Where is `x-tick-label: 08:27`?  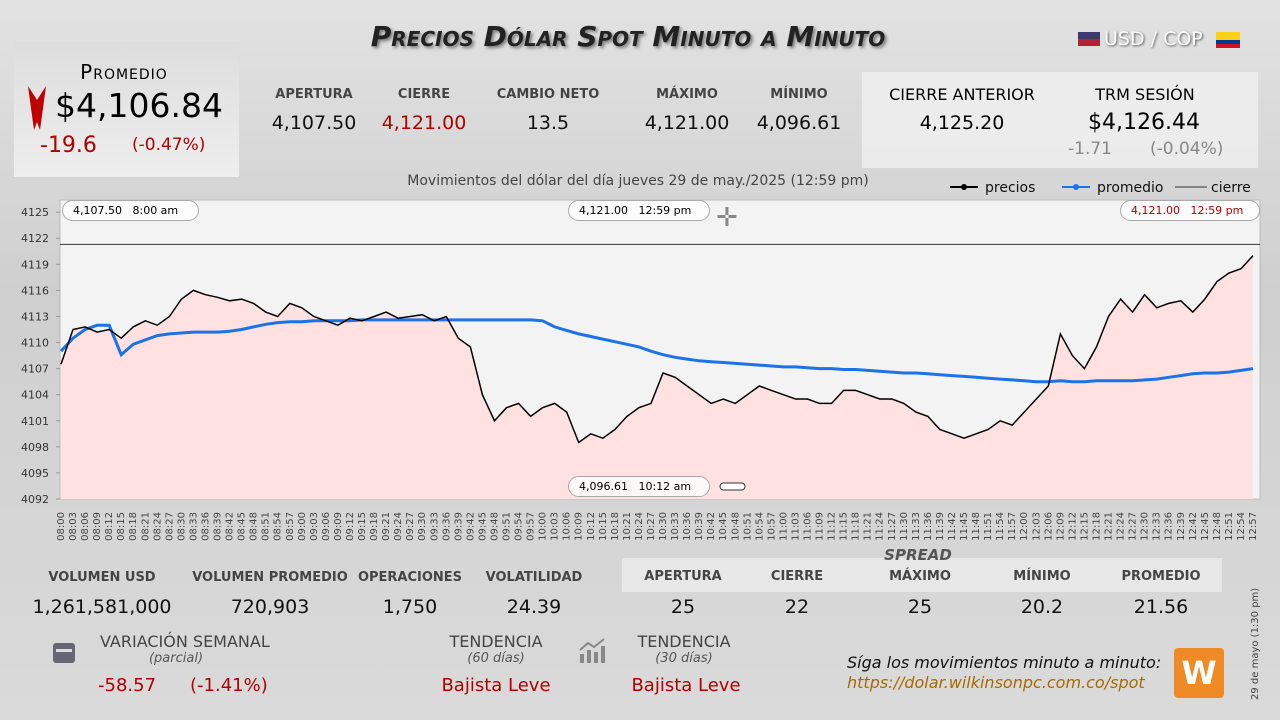
x-tick-label: 08:27 is located at coordinates (169, 526).